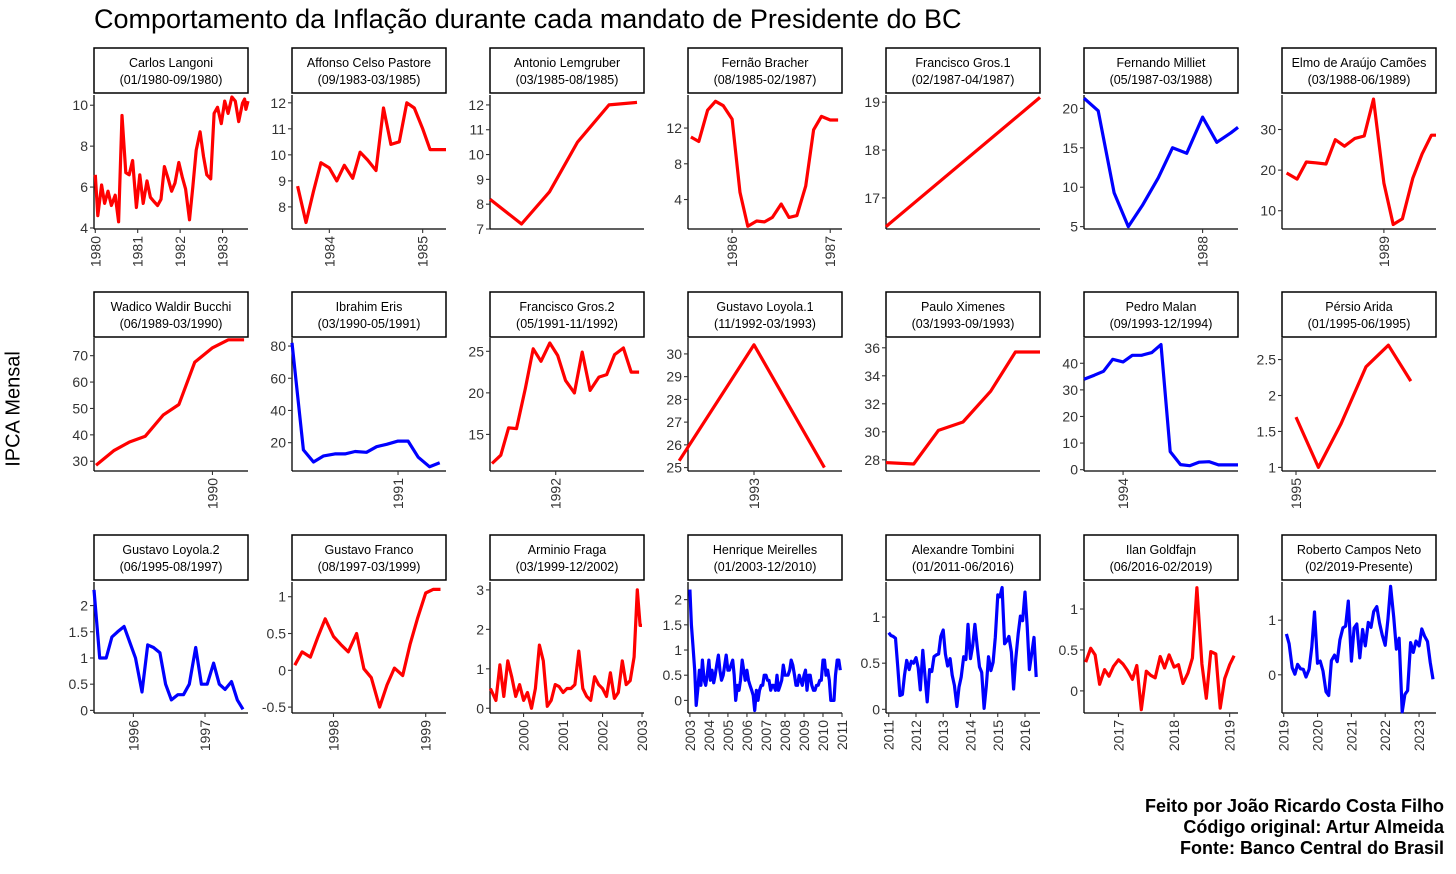  I want to click on y-tick-label: 5, so click(1074, 227).